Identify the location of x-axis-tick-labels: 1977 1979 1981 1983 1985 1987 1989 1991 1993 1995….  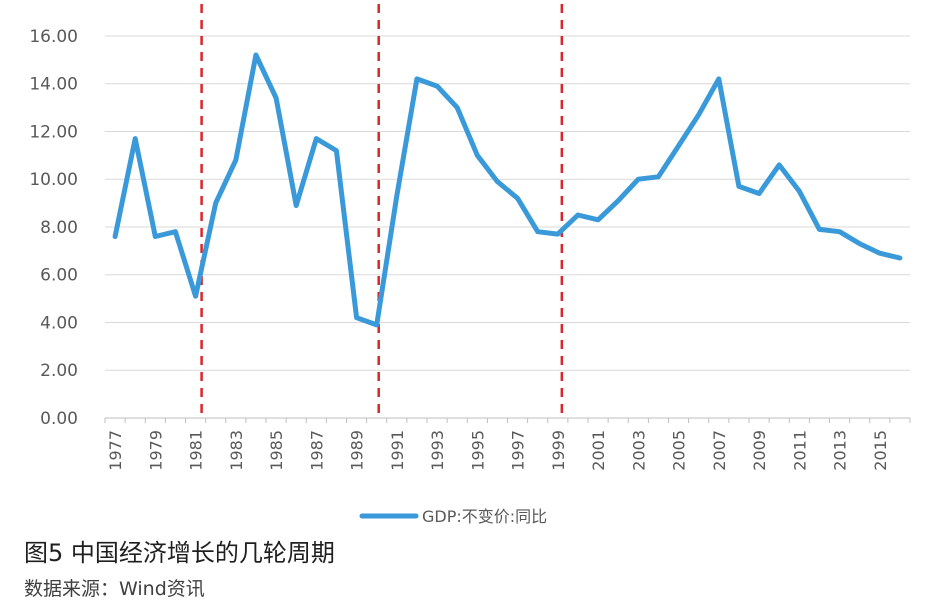
(507, 444).